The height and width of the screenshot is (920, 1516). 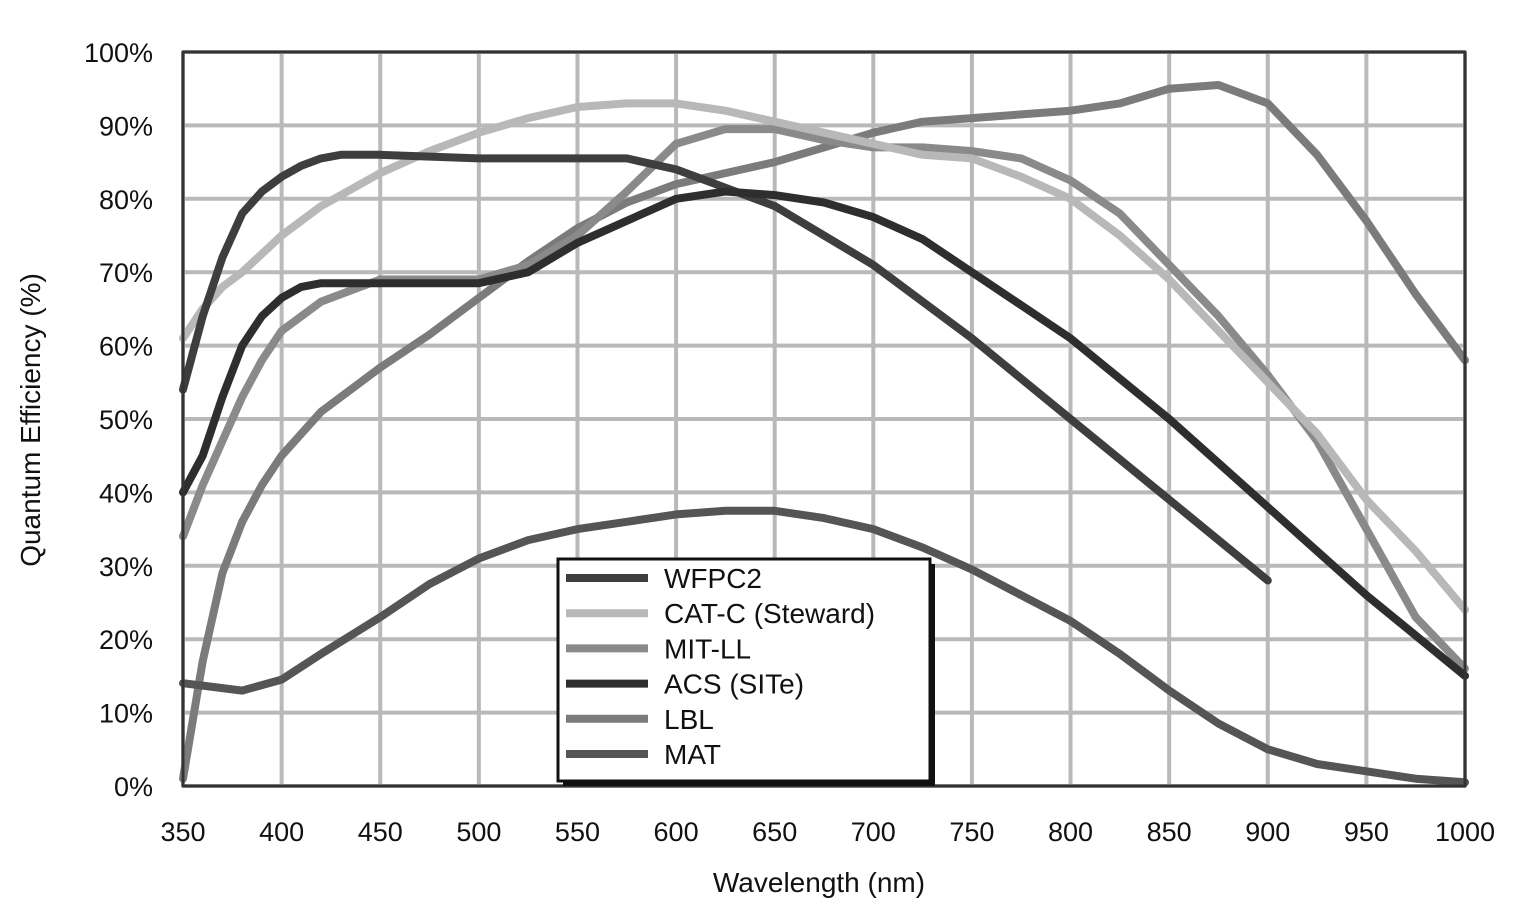 I want to click on legend-label: WFPC2, so click(x=713, y=578).